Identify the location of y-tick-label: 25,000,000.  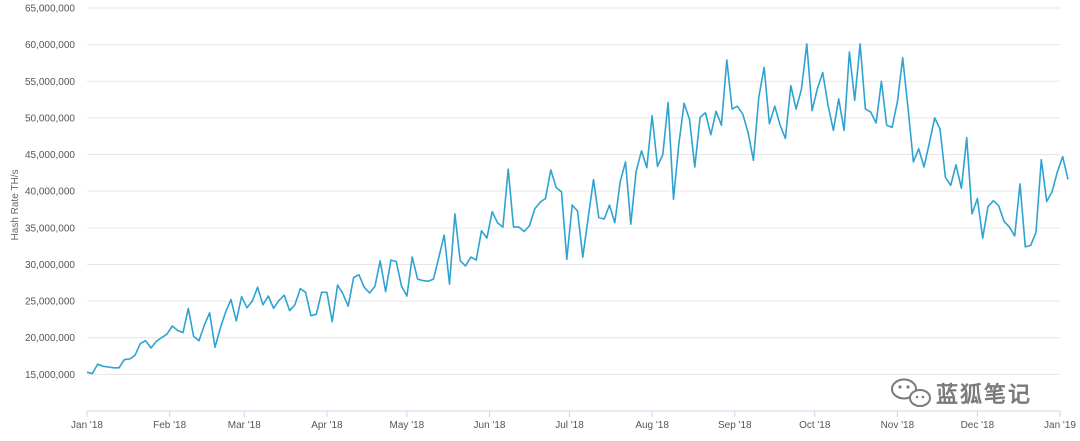
(50, 302).